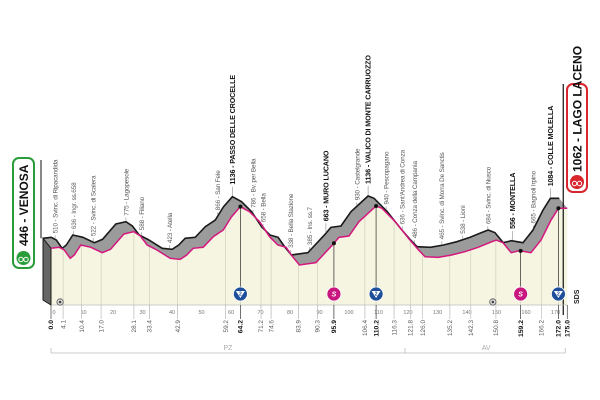 This screenshot has height=400, width=600. I want to click on km-label: 142.3, so click(471, 328).